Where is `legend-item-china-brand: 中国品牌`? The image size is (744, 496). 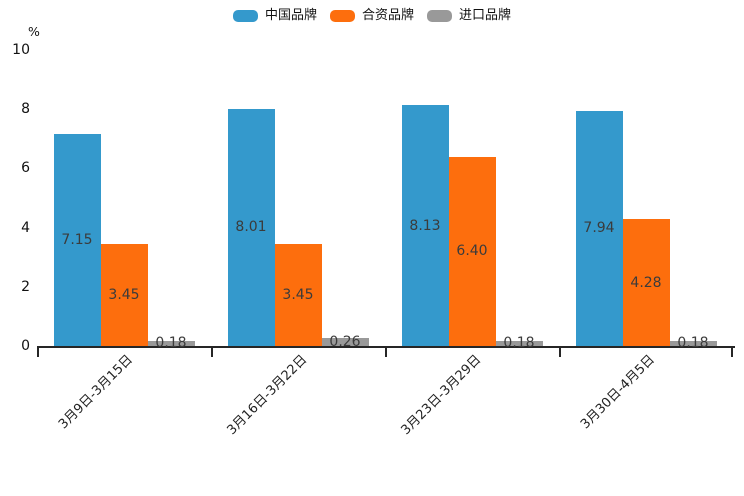 legend-item-china-brand: 中国品牌 is located at coordinates (274, 16).